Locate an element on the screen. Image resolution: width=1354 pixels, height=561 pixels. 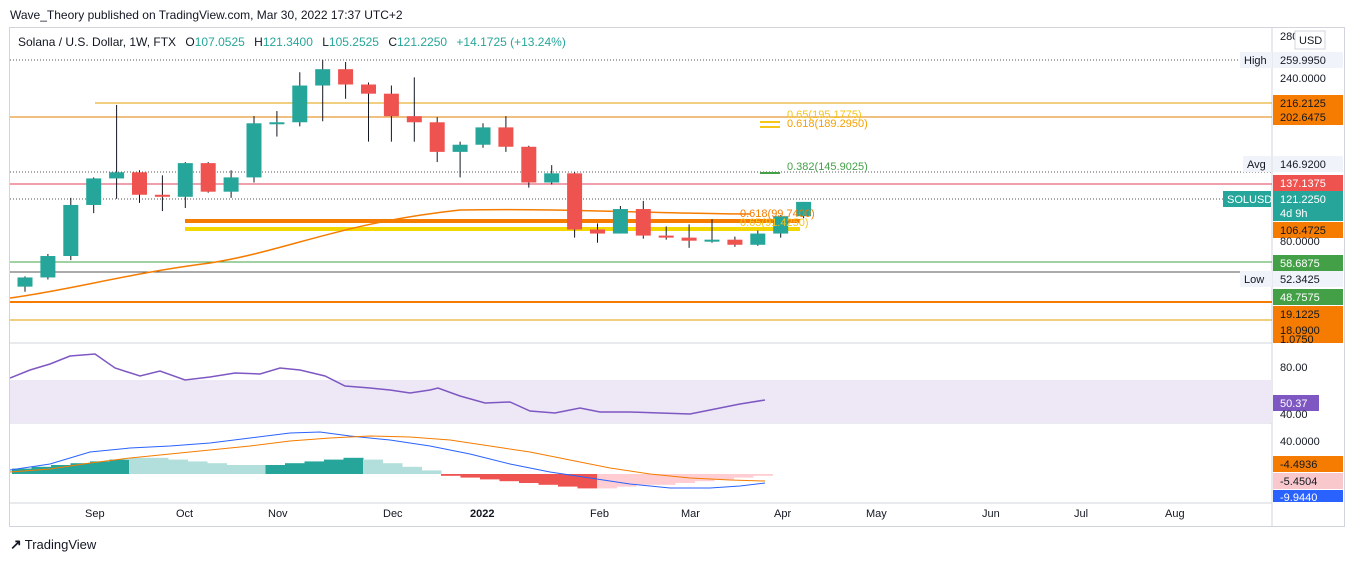
legend-open: 107.0525 is located at coordinates (220, 42).